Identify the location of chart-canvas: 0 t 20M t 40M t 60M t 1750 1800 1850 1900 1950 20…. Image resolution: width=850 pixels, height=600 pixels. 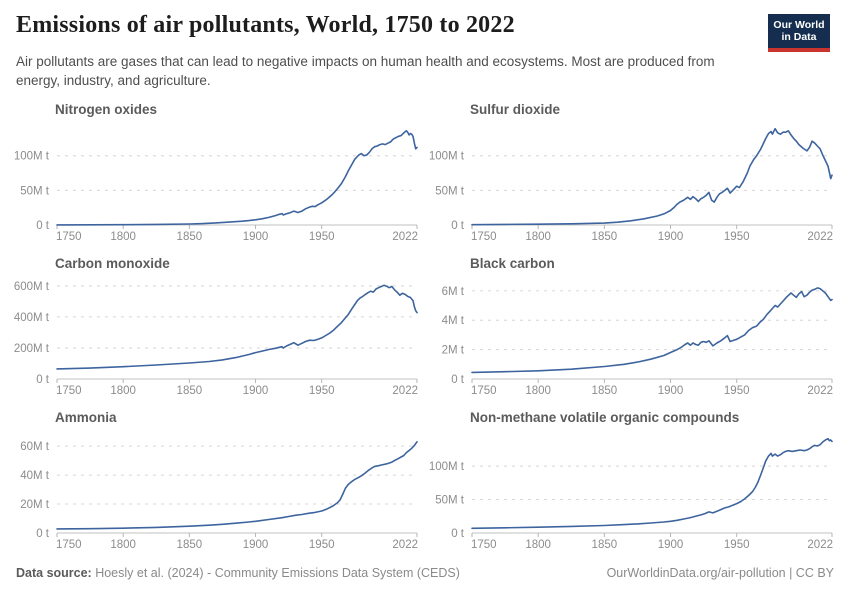
(219, 496).